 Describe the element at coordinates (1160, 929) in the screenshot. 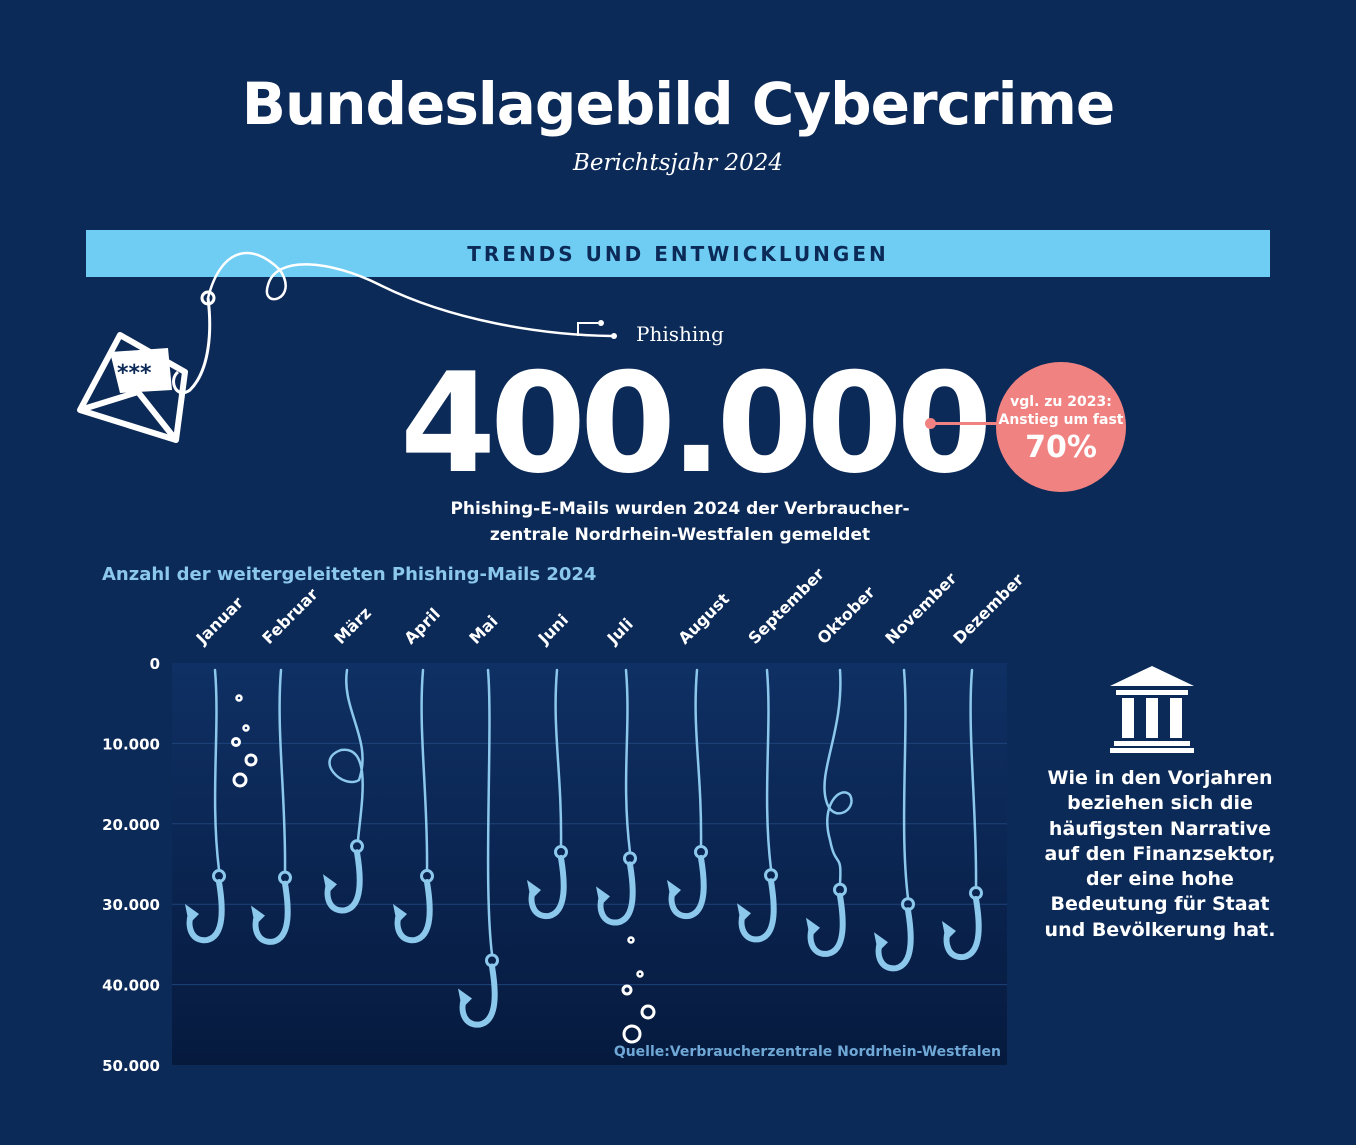

I see `narrative-line: und Bevölkerung hat.` at that location.